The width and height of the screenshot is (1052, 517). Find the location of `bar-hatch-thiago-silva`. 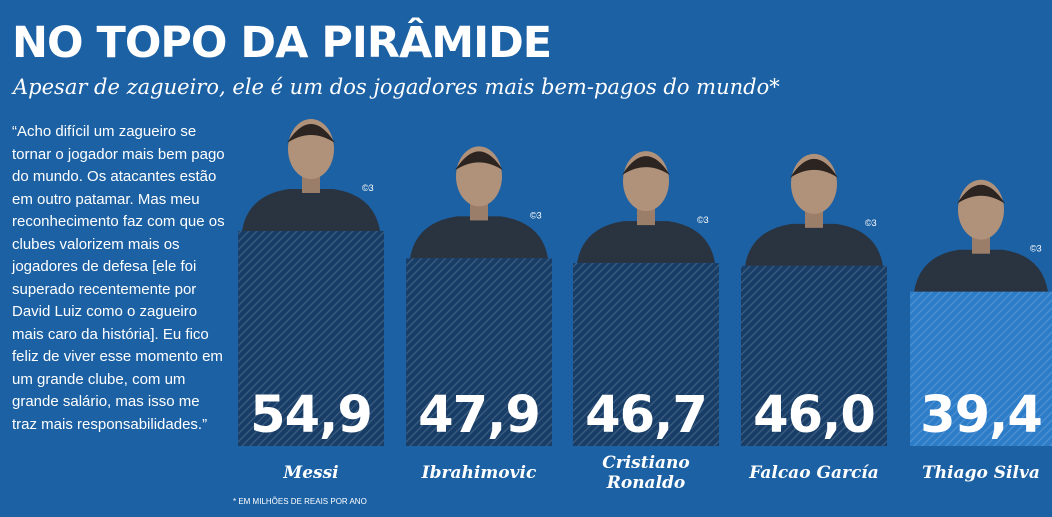

bar-hatch-thiago-silva is located at coordinates (981, 368).